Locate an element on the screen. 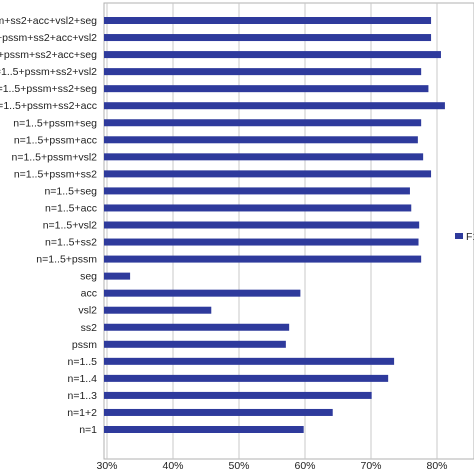 Image resolution: width=474 pixels, height=474 pixels. category-label: acc is located at coordinates (89, 294).